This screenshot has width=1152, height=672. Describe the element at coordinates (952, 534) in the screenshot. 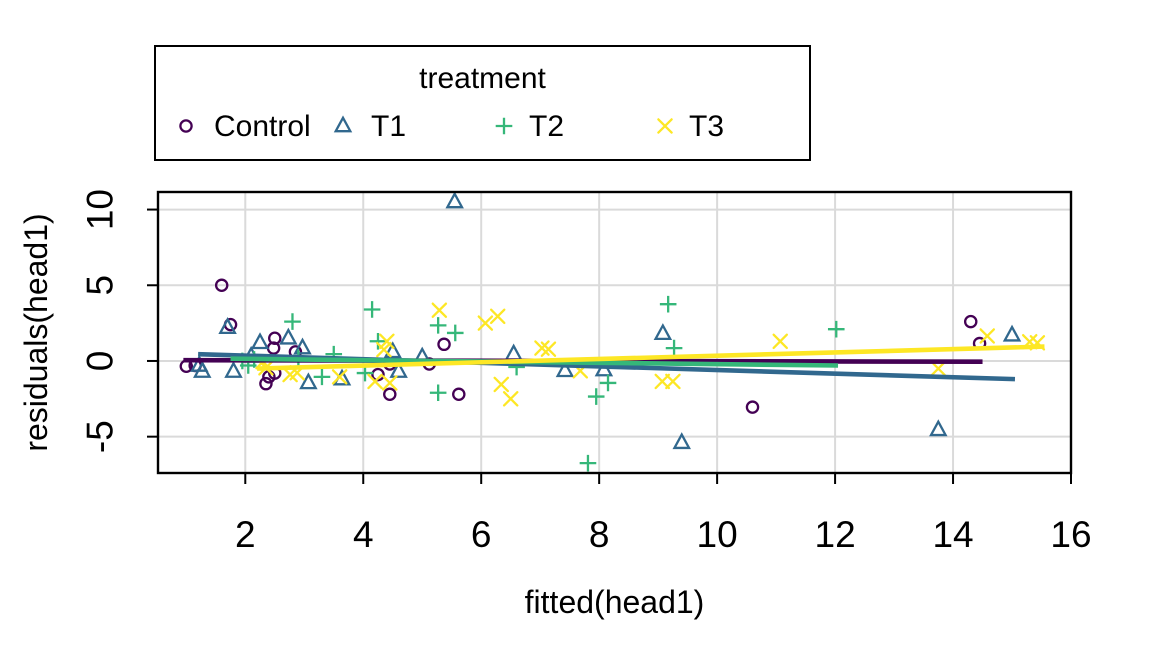

I see `x-tick-label-14: 14` at that location.